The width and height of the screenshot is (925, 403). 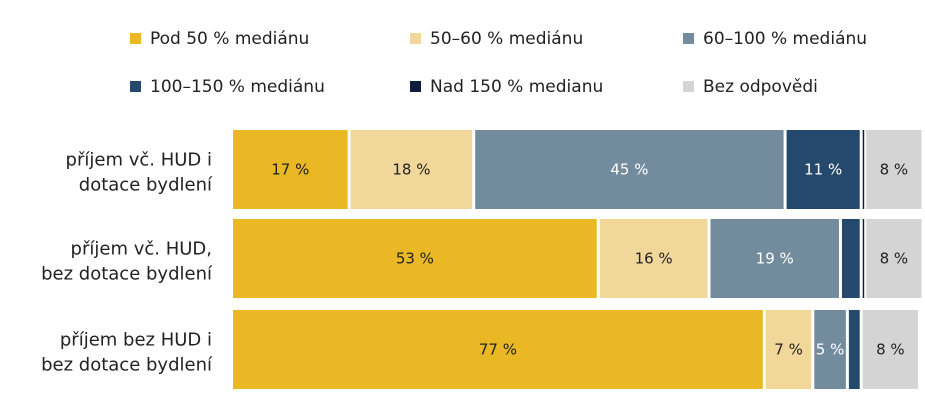 What do you see at coordinates (785, 39) in the screenshot?
I see `legend-label: 60–100 % mediánu` at bounding box center [785, 39].